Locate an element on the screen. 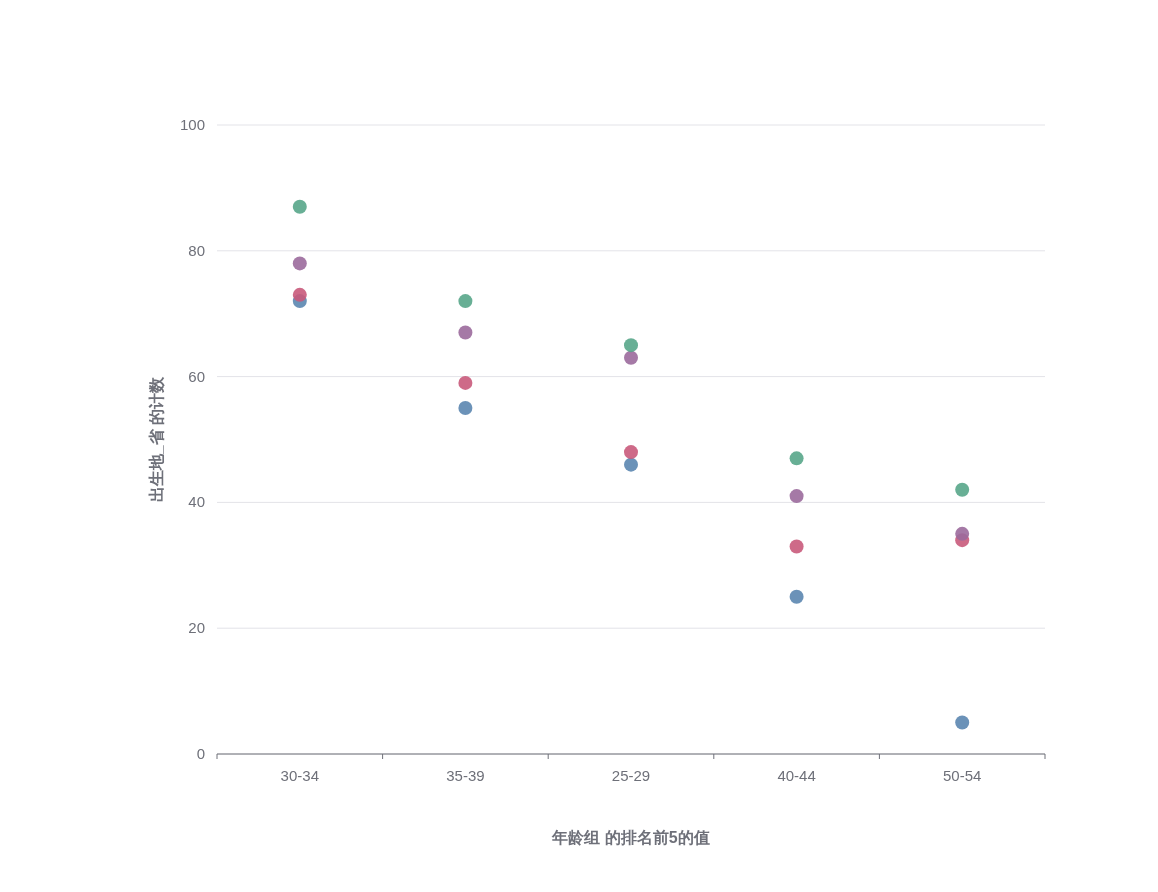 This screenshot has height=892, width=1158. x-tick-label: 25-29 is located at coordinates (631, 775).